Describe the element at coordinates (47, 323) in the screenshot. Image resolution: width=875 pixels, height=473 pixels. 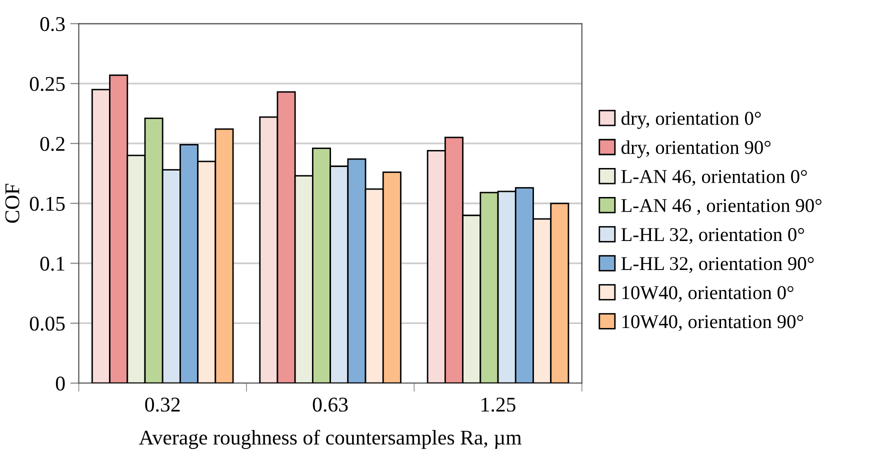
I see `y-tick-label: 0.05` at that location.